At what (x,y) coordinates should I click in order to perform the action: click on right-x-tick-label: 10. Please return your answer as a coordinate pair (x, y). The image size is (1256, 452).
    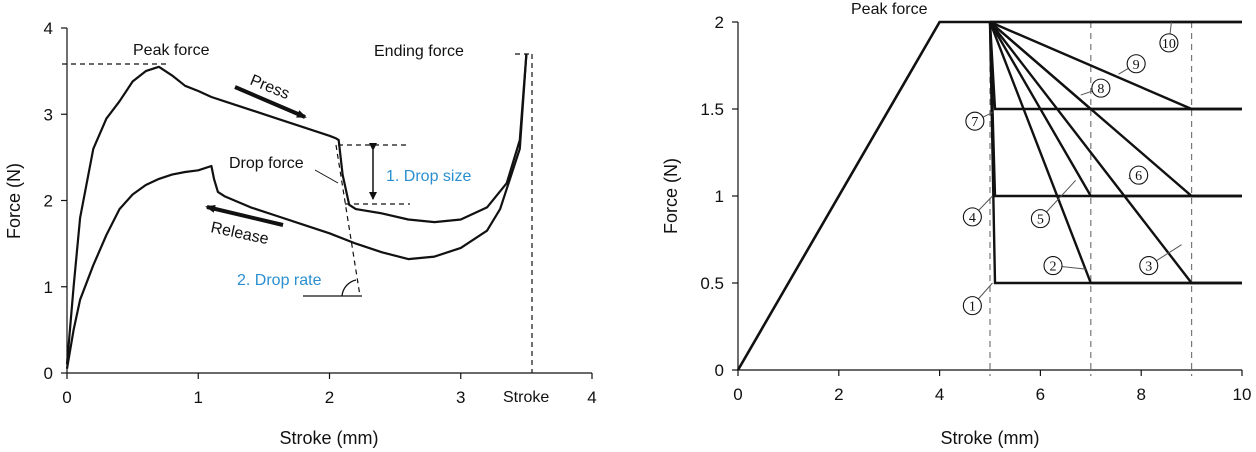
    Looking at the image, I should click on (1242, 394).